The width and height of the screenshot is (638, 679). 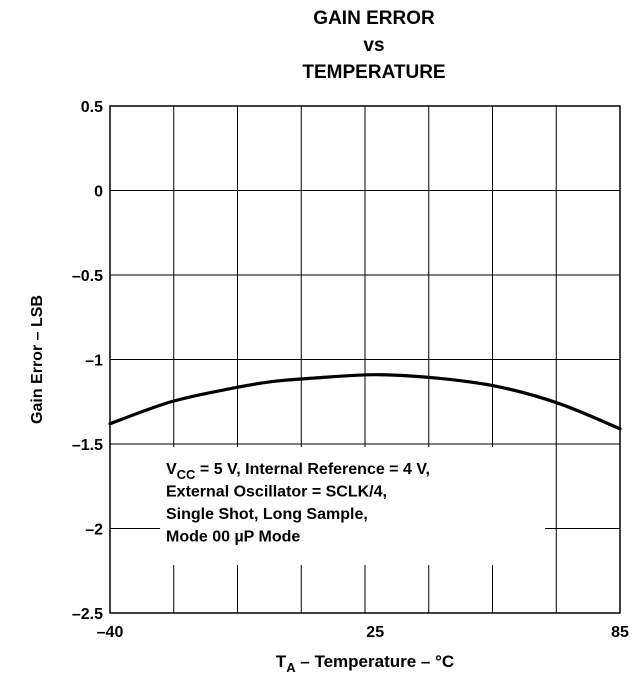 I want to click on title-line-1: vs, so click(x=373, y=45).